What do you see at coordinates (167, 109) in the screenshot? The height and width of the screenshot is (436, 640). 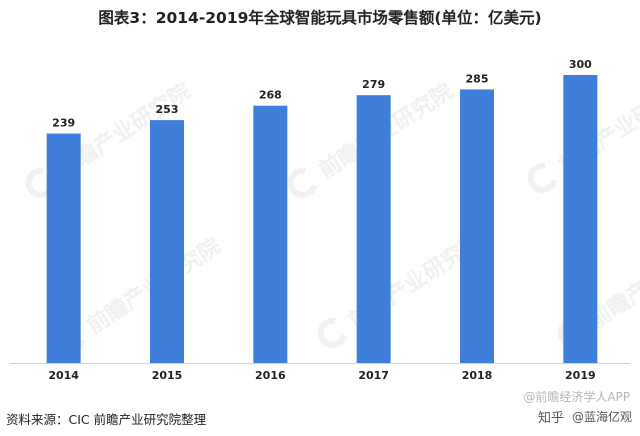 I see `bar-value-label: 253` at bounding box center [167, 109].